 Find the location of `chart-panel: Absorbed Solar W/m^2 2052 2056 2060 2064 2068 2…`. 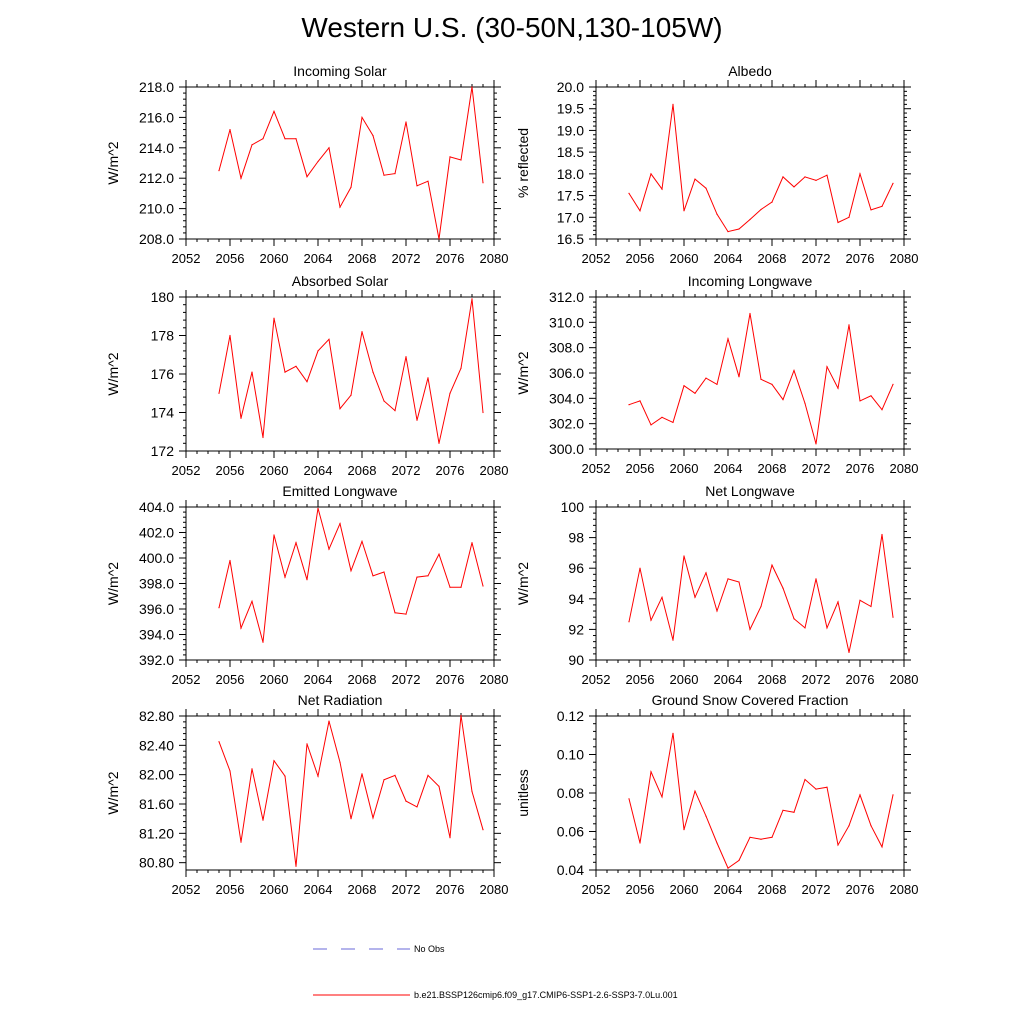

chart-panel: Absorbed Solar W/m^2 2052 2056 2060 2064 2068 2… is located at coordinates (306, 375).